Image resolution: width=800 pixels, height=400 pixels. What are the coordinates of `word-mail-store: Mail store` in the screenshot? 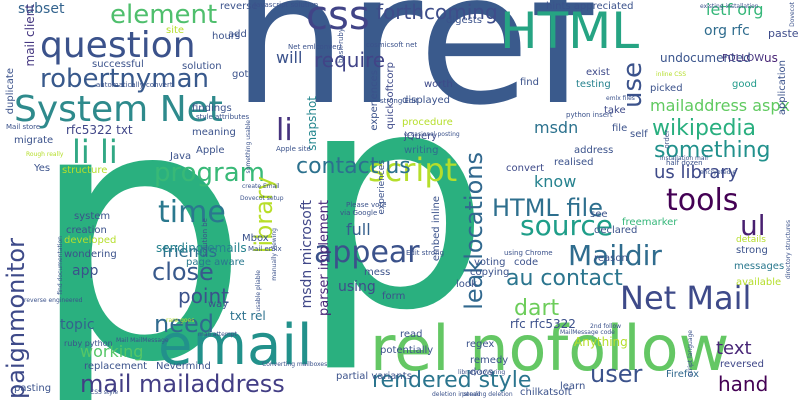 It's located at (23, 127).